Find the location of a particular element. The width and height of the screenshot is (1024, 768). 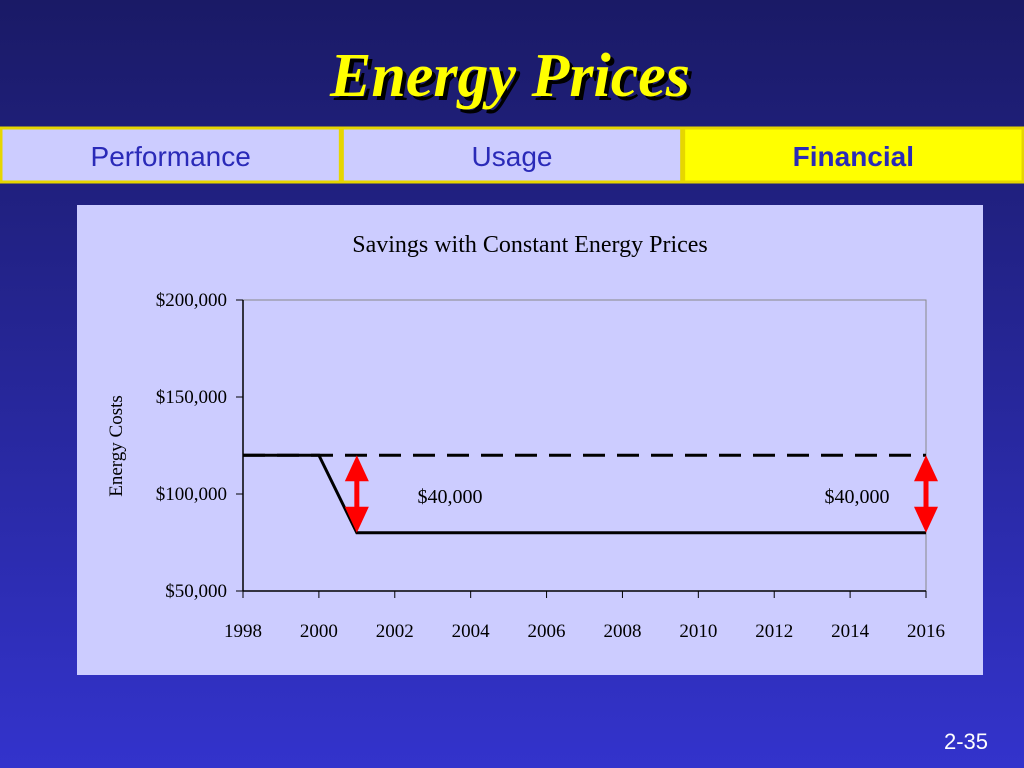

x-tick-label: 2004 is located at coordinates (471, 631).